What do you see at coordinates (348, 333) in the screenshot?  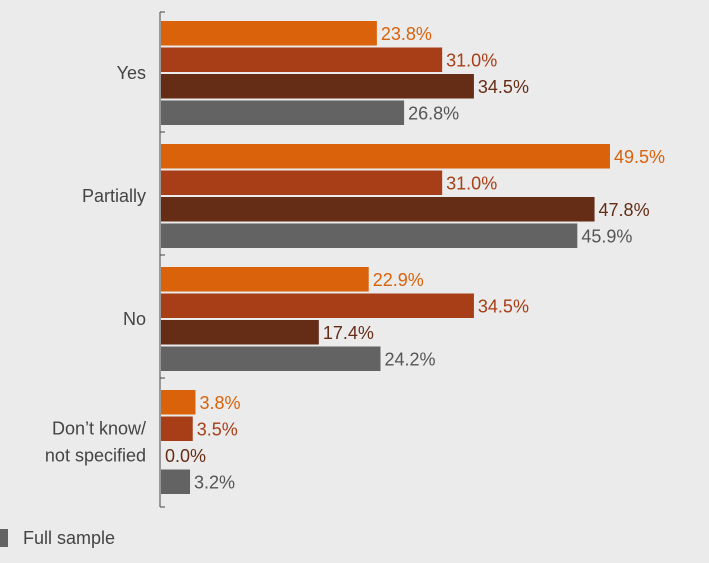 I see `value-label-2-2: 17.4%` at bounding box center [348, 333].